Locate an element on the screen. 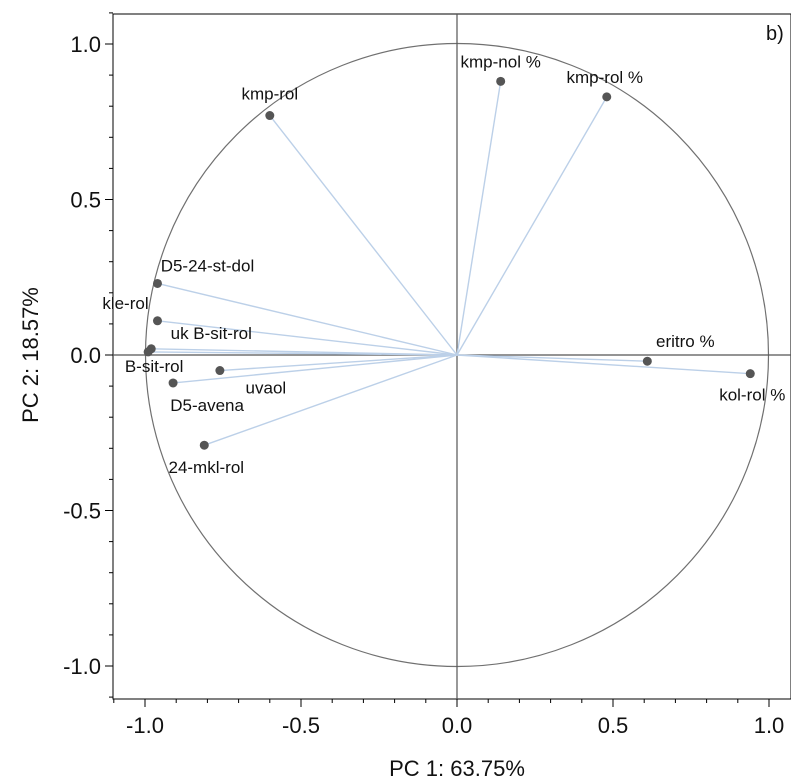  point-label: kmp-rol is located at coordinates (269, 94).